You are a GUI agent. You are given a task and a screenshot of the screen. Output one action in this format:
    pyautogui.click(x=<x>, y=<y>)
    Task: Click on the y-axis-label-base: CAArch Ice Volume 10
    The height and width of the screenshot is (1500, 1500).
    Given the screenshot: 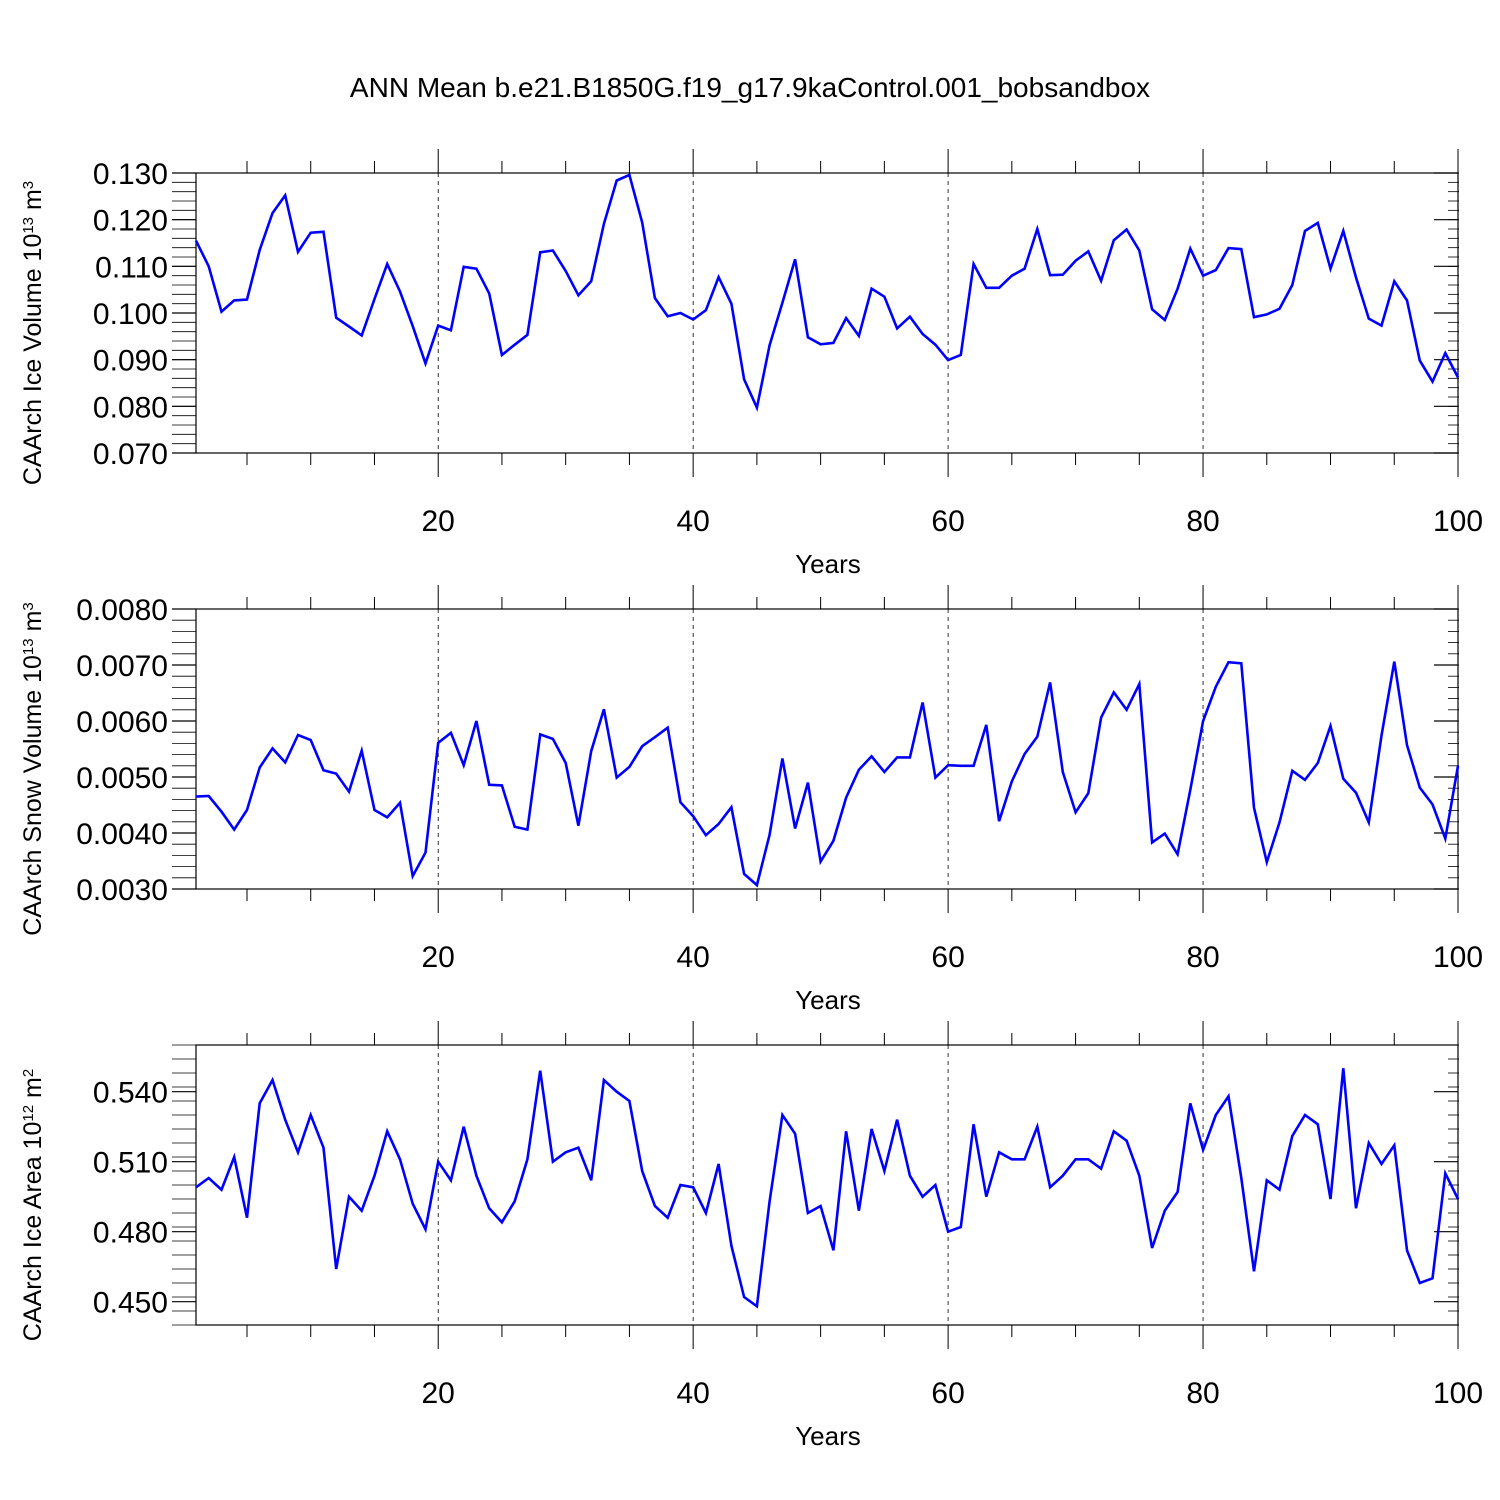 What is the action you would take?
    pyautogui.click(x=33, y=360)
    